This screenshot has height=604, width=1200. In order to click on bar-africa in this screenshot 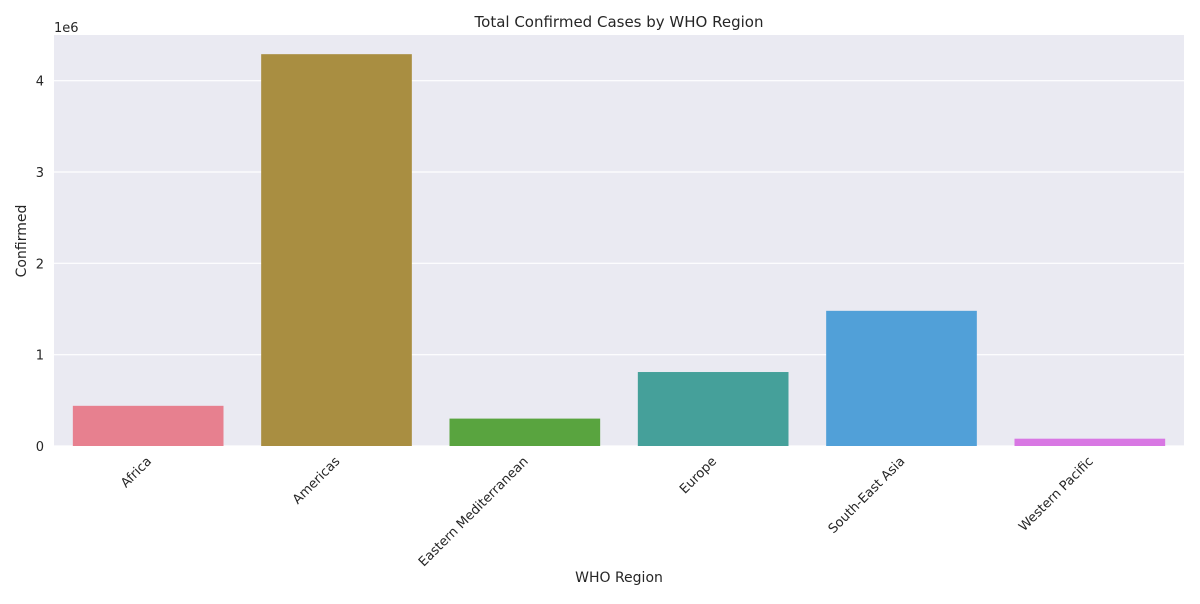, I will do `click(148, 425)`.